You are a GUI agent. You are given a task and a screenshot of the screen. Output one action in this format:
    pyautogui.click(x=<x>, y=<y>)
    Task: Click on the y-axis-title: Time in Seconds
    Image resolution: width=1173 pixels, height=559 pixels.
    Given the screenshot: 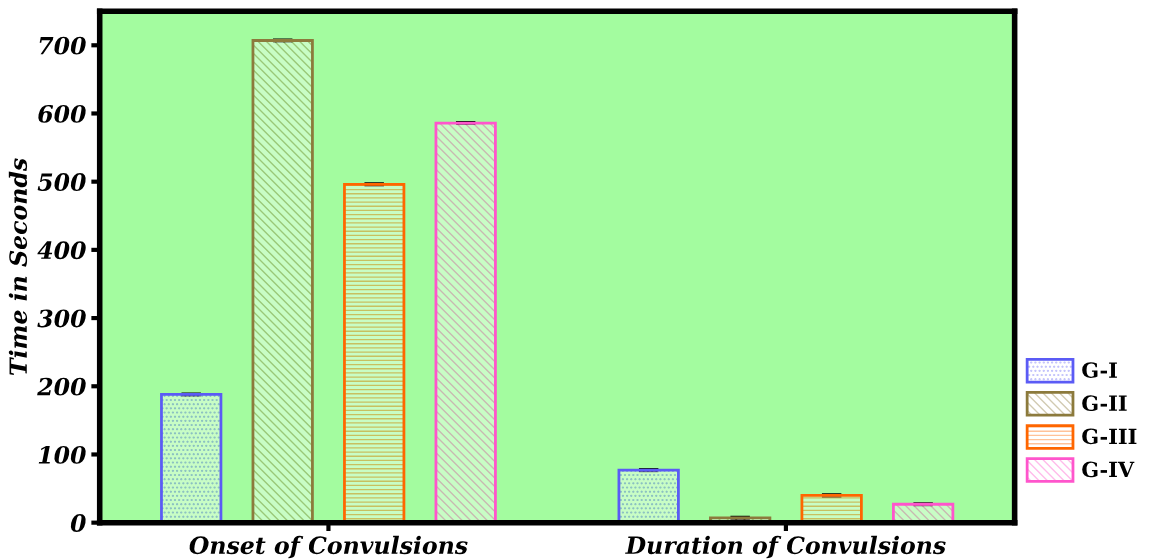 What is the action you would take?
    pyautogui.click(x=18, y=266)
    